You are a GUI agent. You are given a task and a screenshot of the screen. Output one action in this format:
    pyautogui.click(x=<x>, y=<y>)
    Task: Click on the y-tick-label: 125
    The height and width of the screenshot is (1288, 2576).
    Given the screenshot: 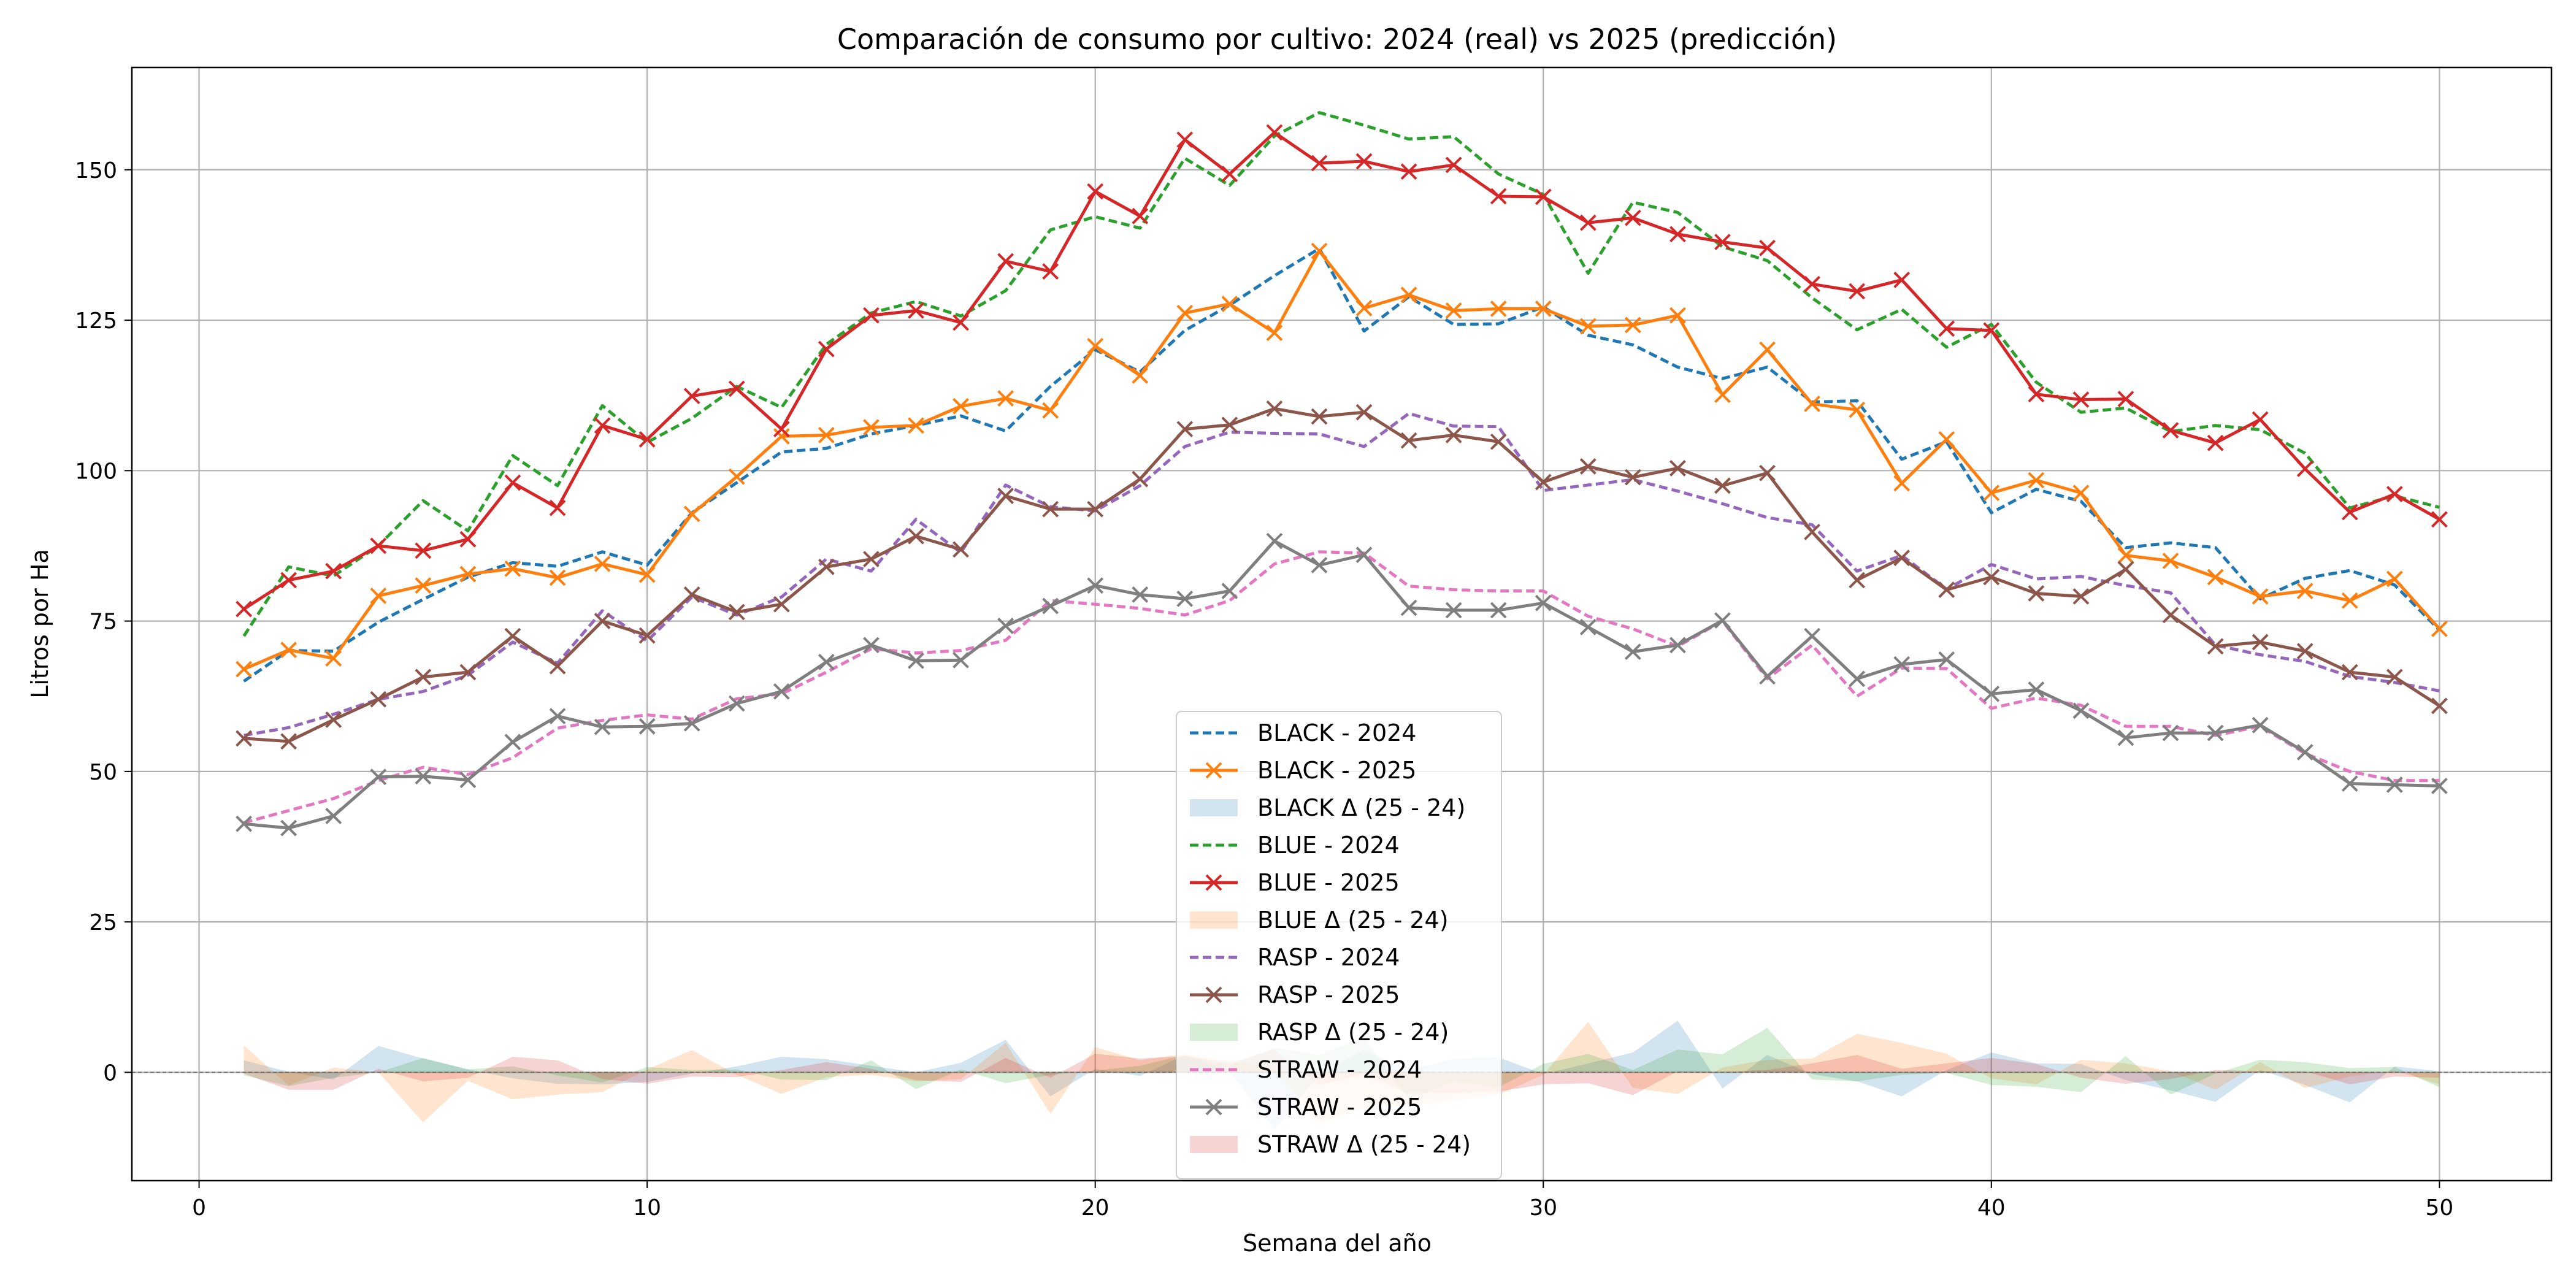 What is the action you would take?
    pyautogui.click(x=96, y=321)
    